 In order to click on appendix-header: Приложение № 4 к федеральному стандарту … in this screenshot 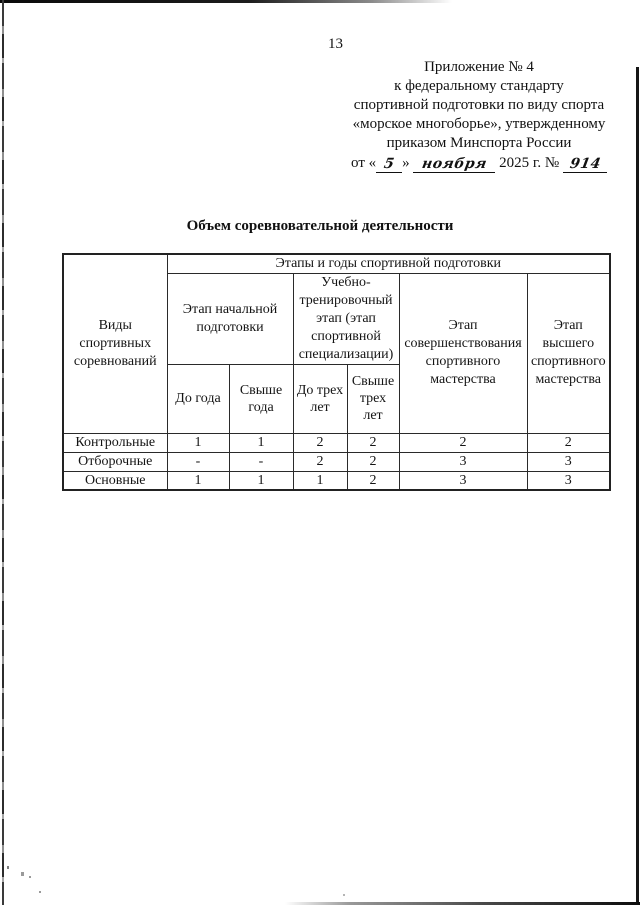, I will do `click(479, 115)`.